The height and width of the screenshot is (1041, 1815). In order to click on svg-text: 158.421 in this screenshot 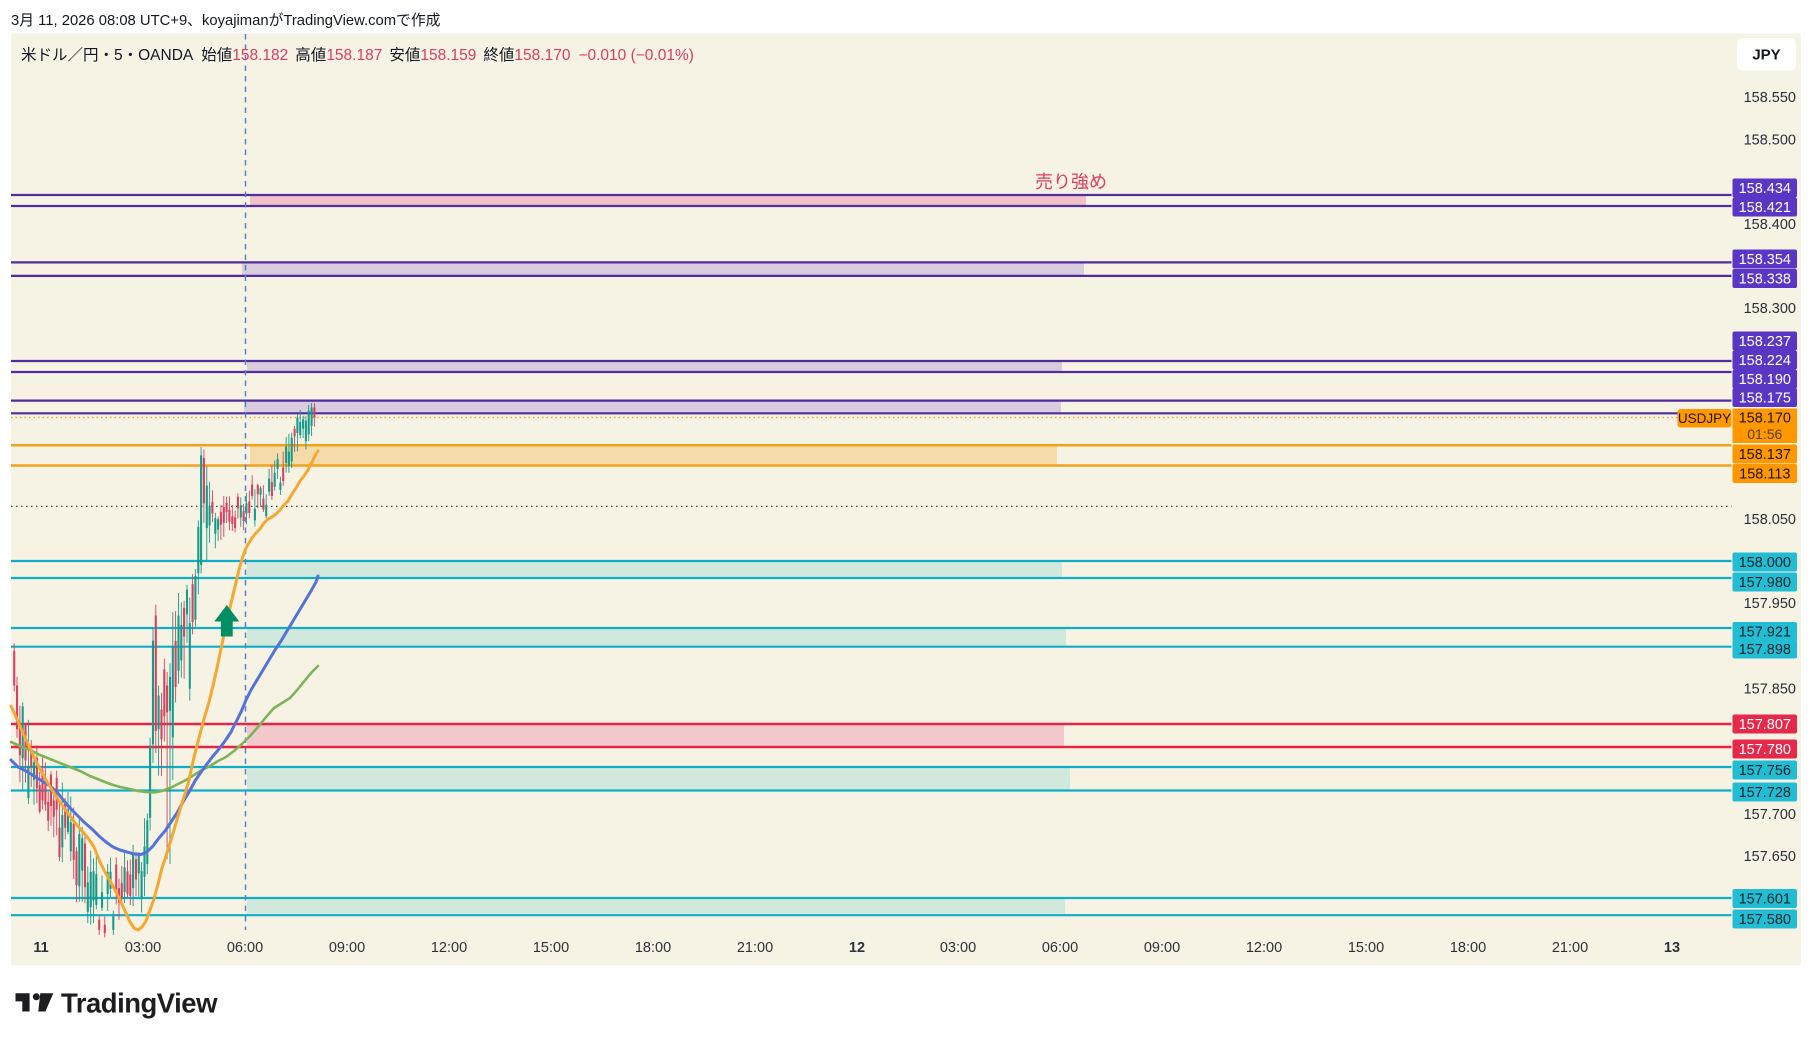, I will do `click(1765, 208)`.